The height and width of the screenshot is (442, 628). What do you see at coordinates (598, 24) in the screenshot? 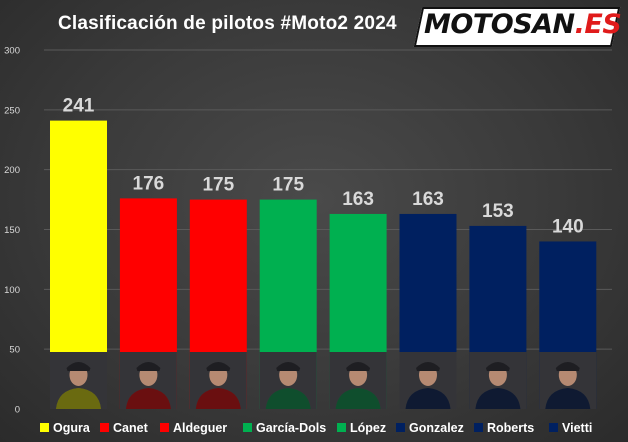
I see `logo-part-2: .ES` at bounding box center [598, 24].